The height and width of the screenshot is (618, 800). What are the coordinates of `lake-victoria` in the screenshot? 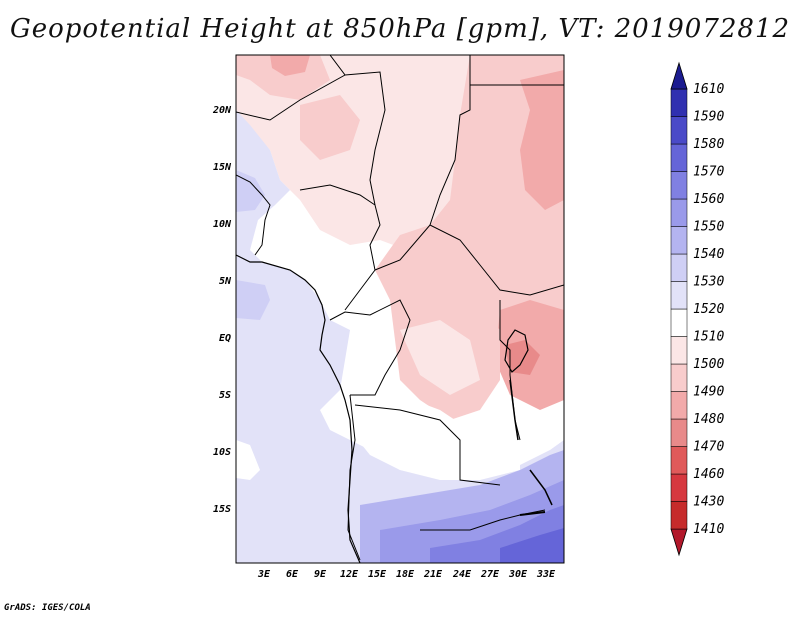 It's located at (516, 351).